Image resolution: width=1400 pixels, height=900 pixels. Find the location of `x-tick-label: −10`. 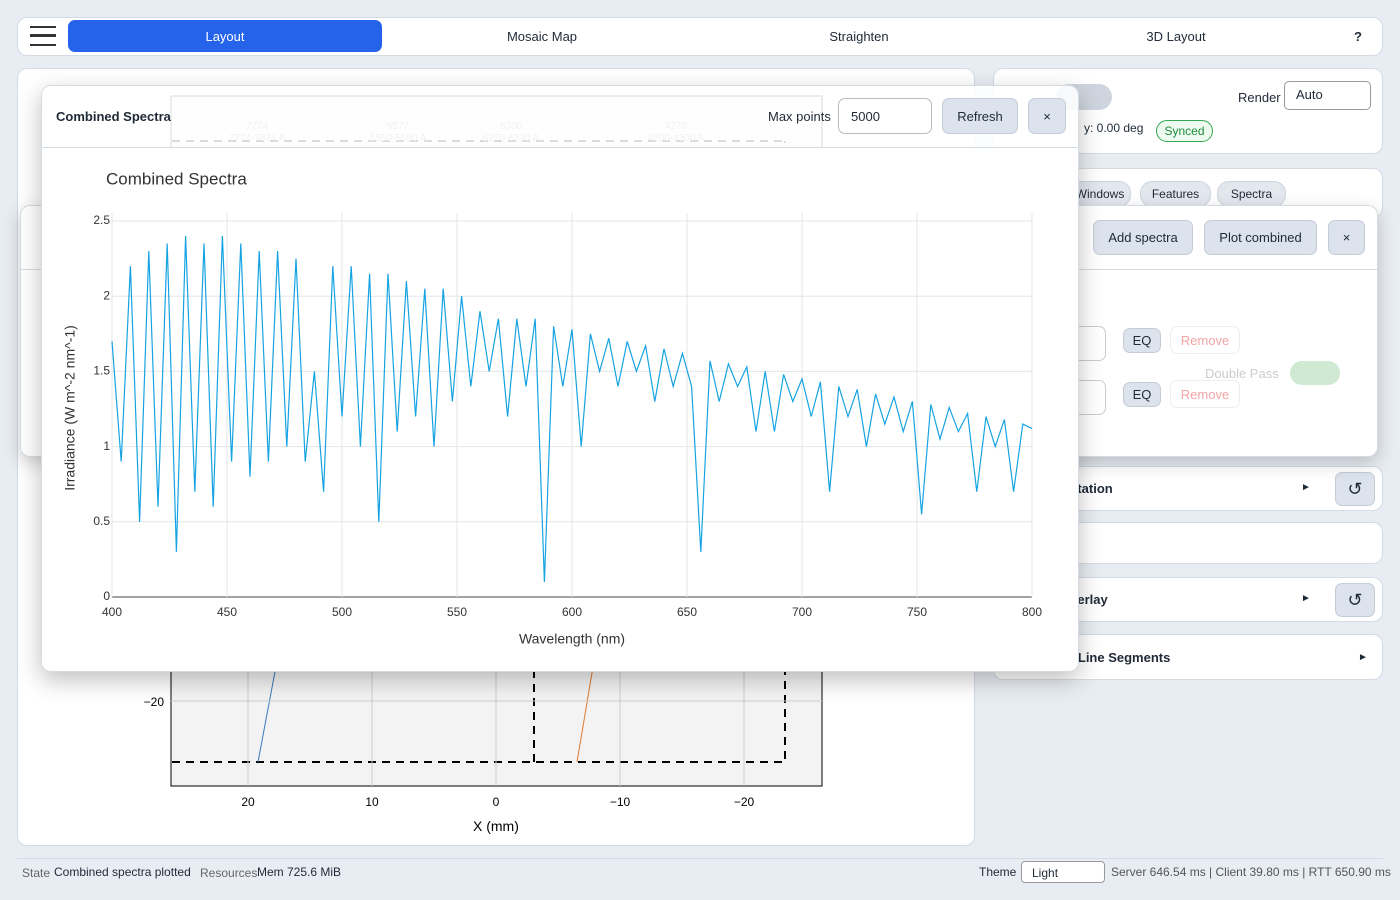

x-tick-label: −10 is located at coordinates (620, 802).